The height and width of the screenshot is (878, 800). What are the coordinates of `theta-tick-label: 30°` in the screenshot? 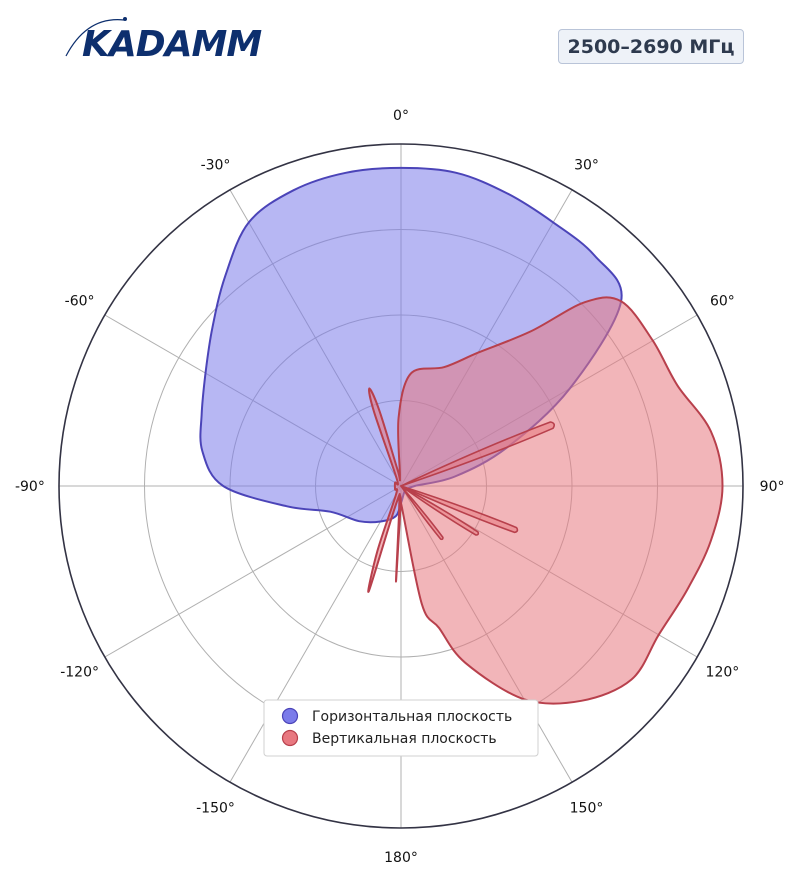 It's located at (586, 166).